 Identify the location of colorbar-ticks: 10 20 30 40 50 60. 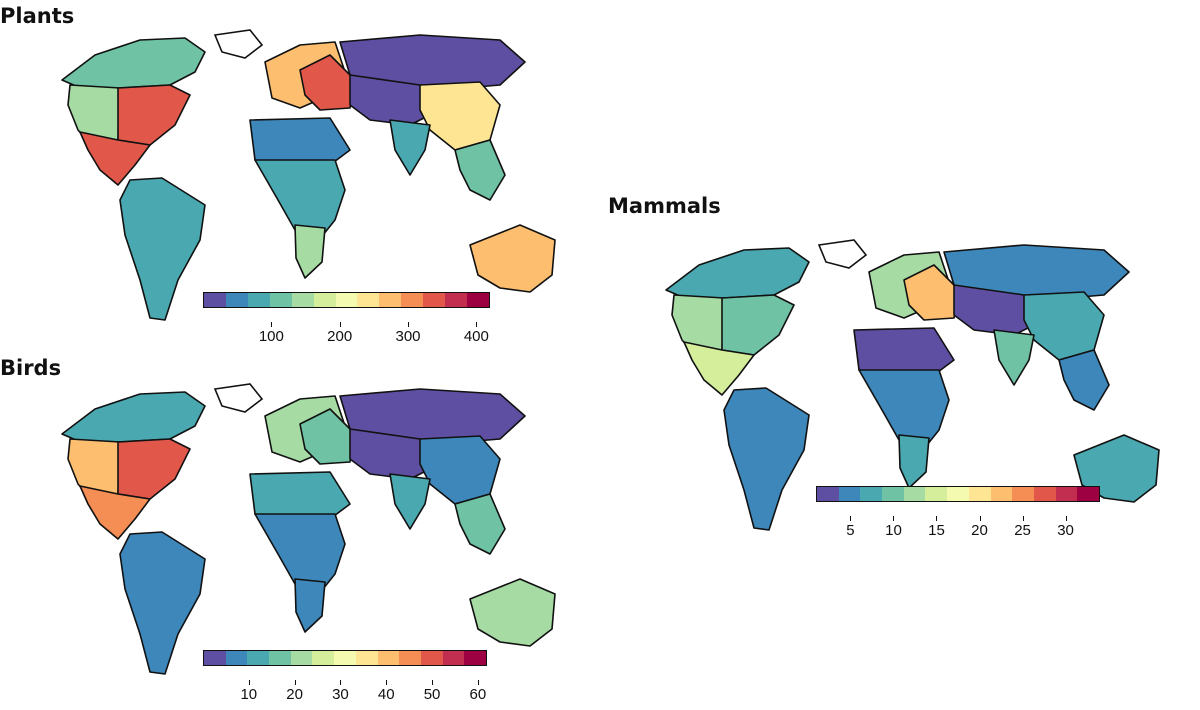
(345, 695).